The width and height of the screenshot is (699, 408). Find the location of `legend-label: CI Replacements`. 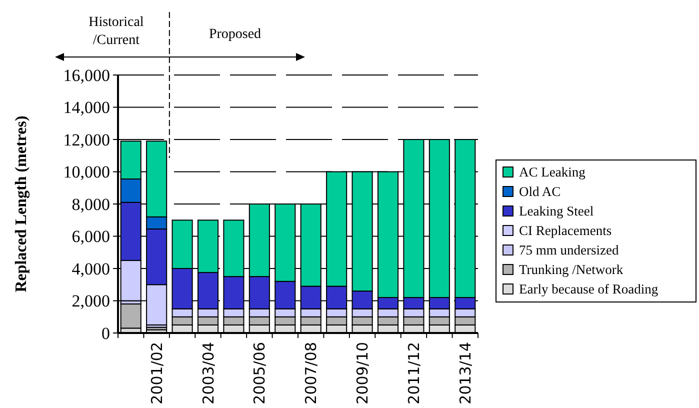

legend-label: CI Replacements is located at coordinates (565, 230).